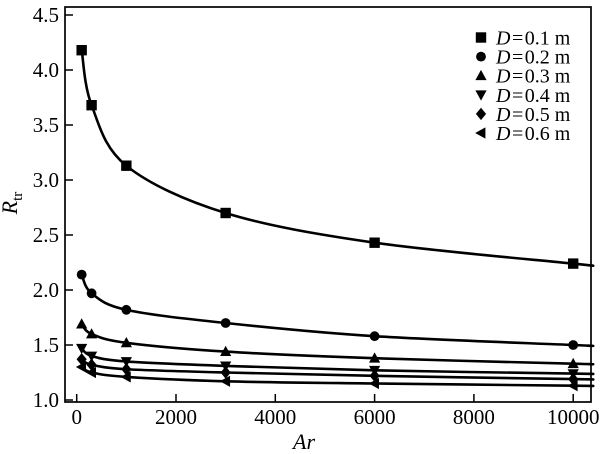 The image size is (602, 454). I want to click on y-axis-title: Rtr, so click(13, 204).